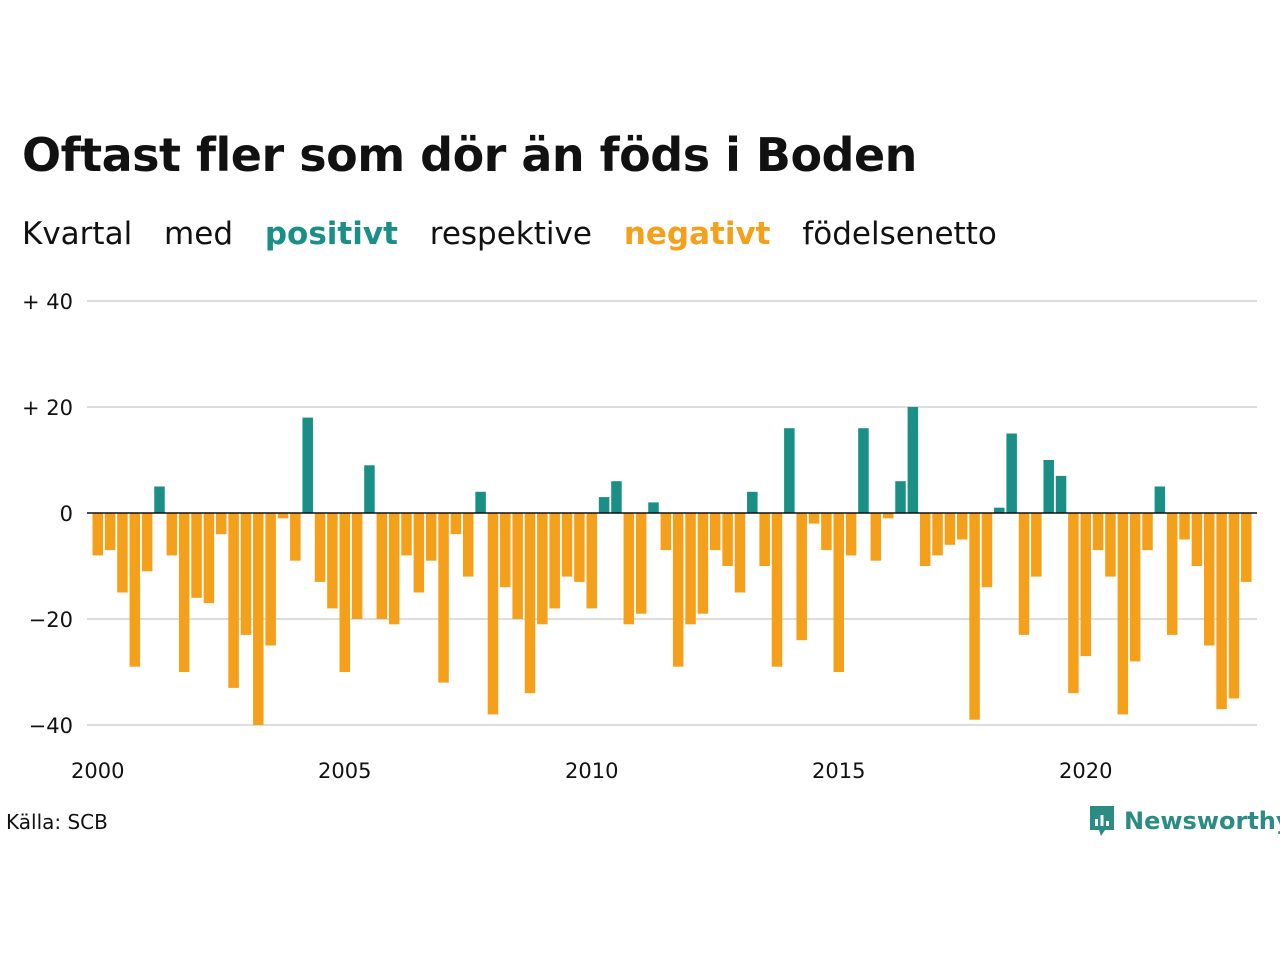 The width and height of the screenshot is (1280, 960). Describe the element at coordinates (1202, 821) in the screenshot. I see `brand-name: Newsworthy` at that location.